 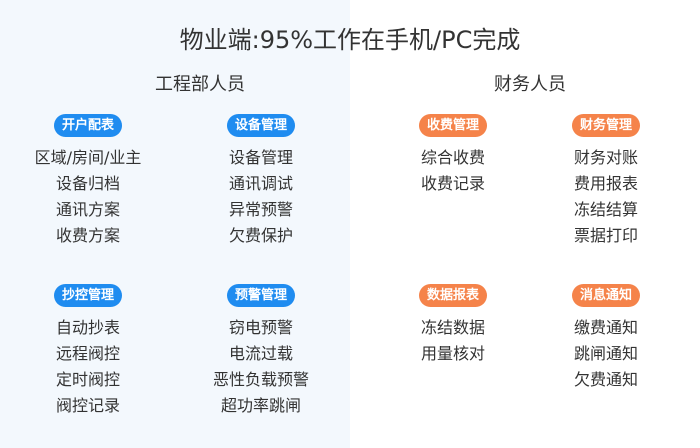 What do you see at coordinates (87, 405) in the screenshot?
I see `feature-item: 阀控记录` at bounding box center [87, 405].